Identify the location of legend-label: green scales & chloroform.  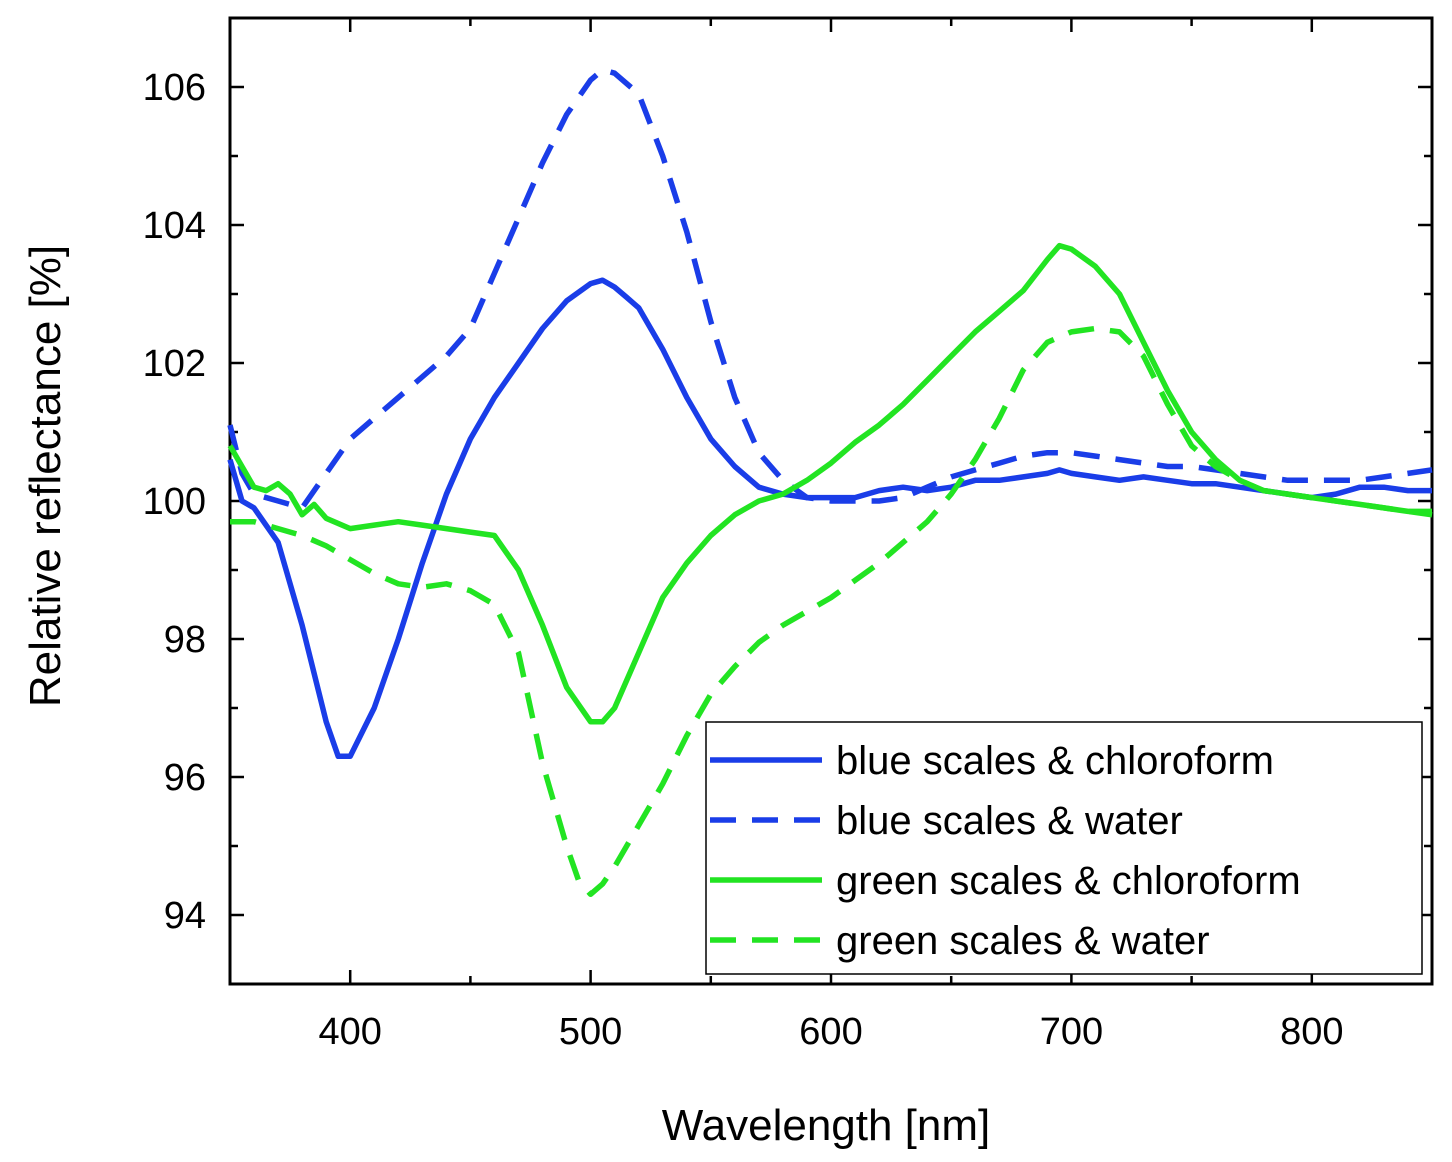
(1068, 881).